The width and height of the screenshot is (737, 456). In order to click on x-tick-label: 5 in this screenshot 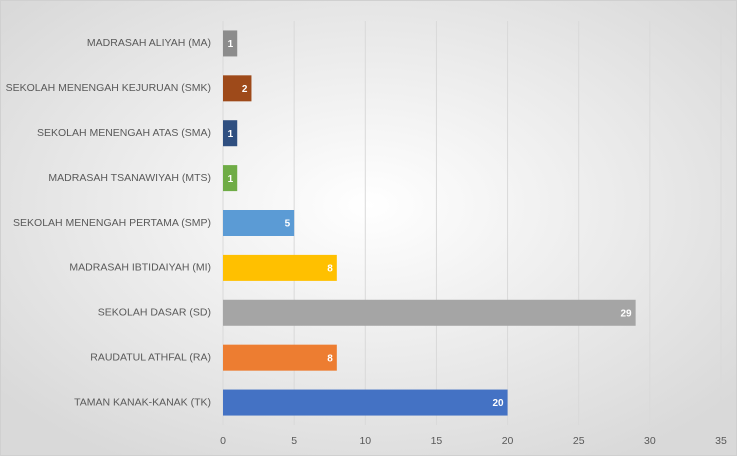, I will do `click(294, 441)`.